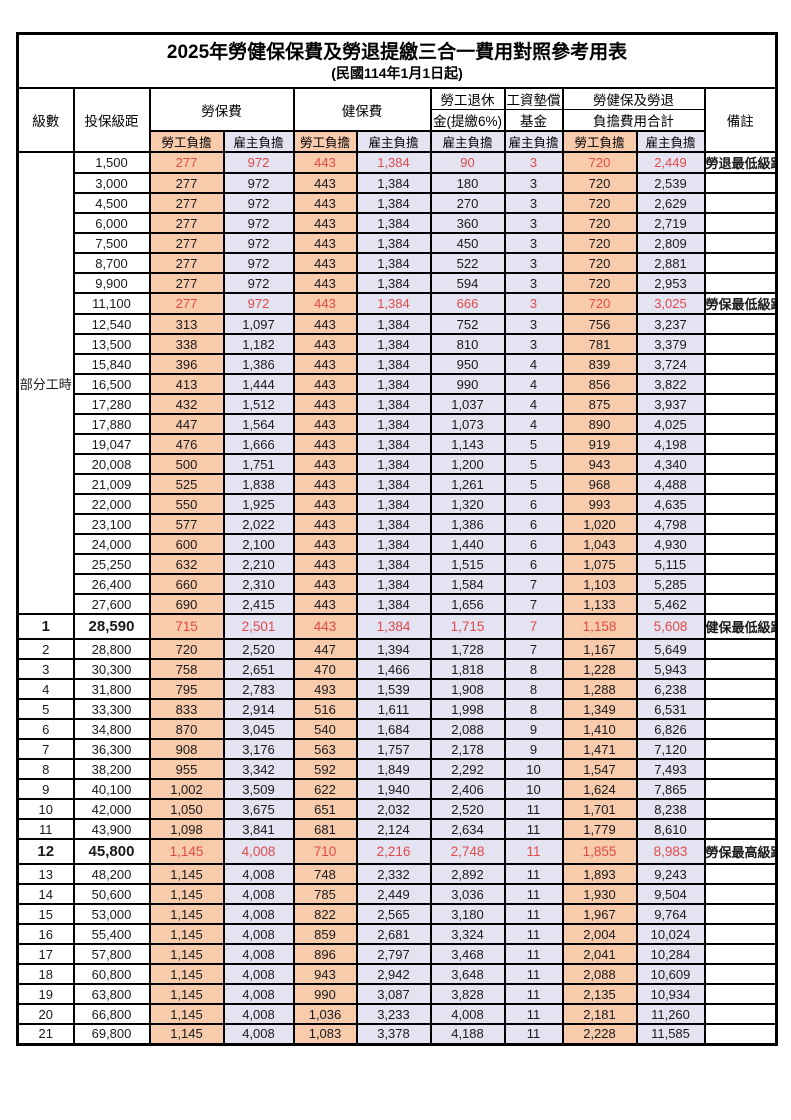 The width and height of the screenshot is (791, 1120). Describe the element at coordinates (111, 162) in the screenshot. I see `insured-bracket-cell: 1,500` at that location.